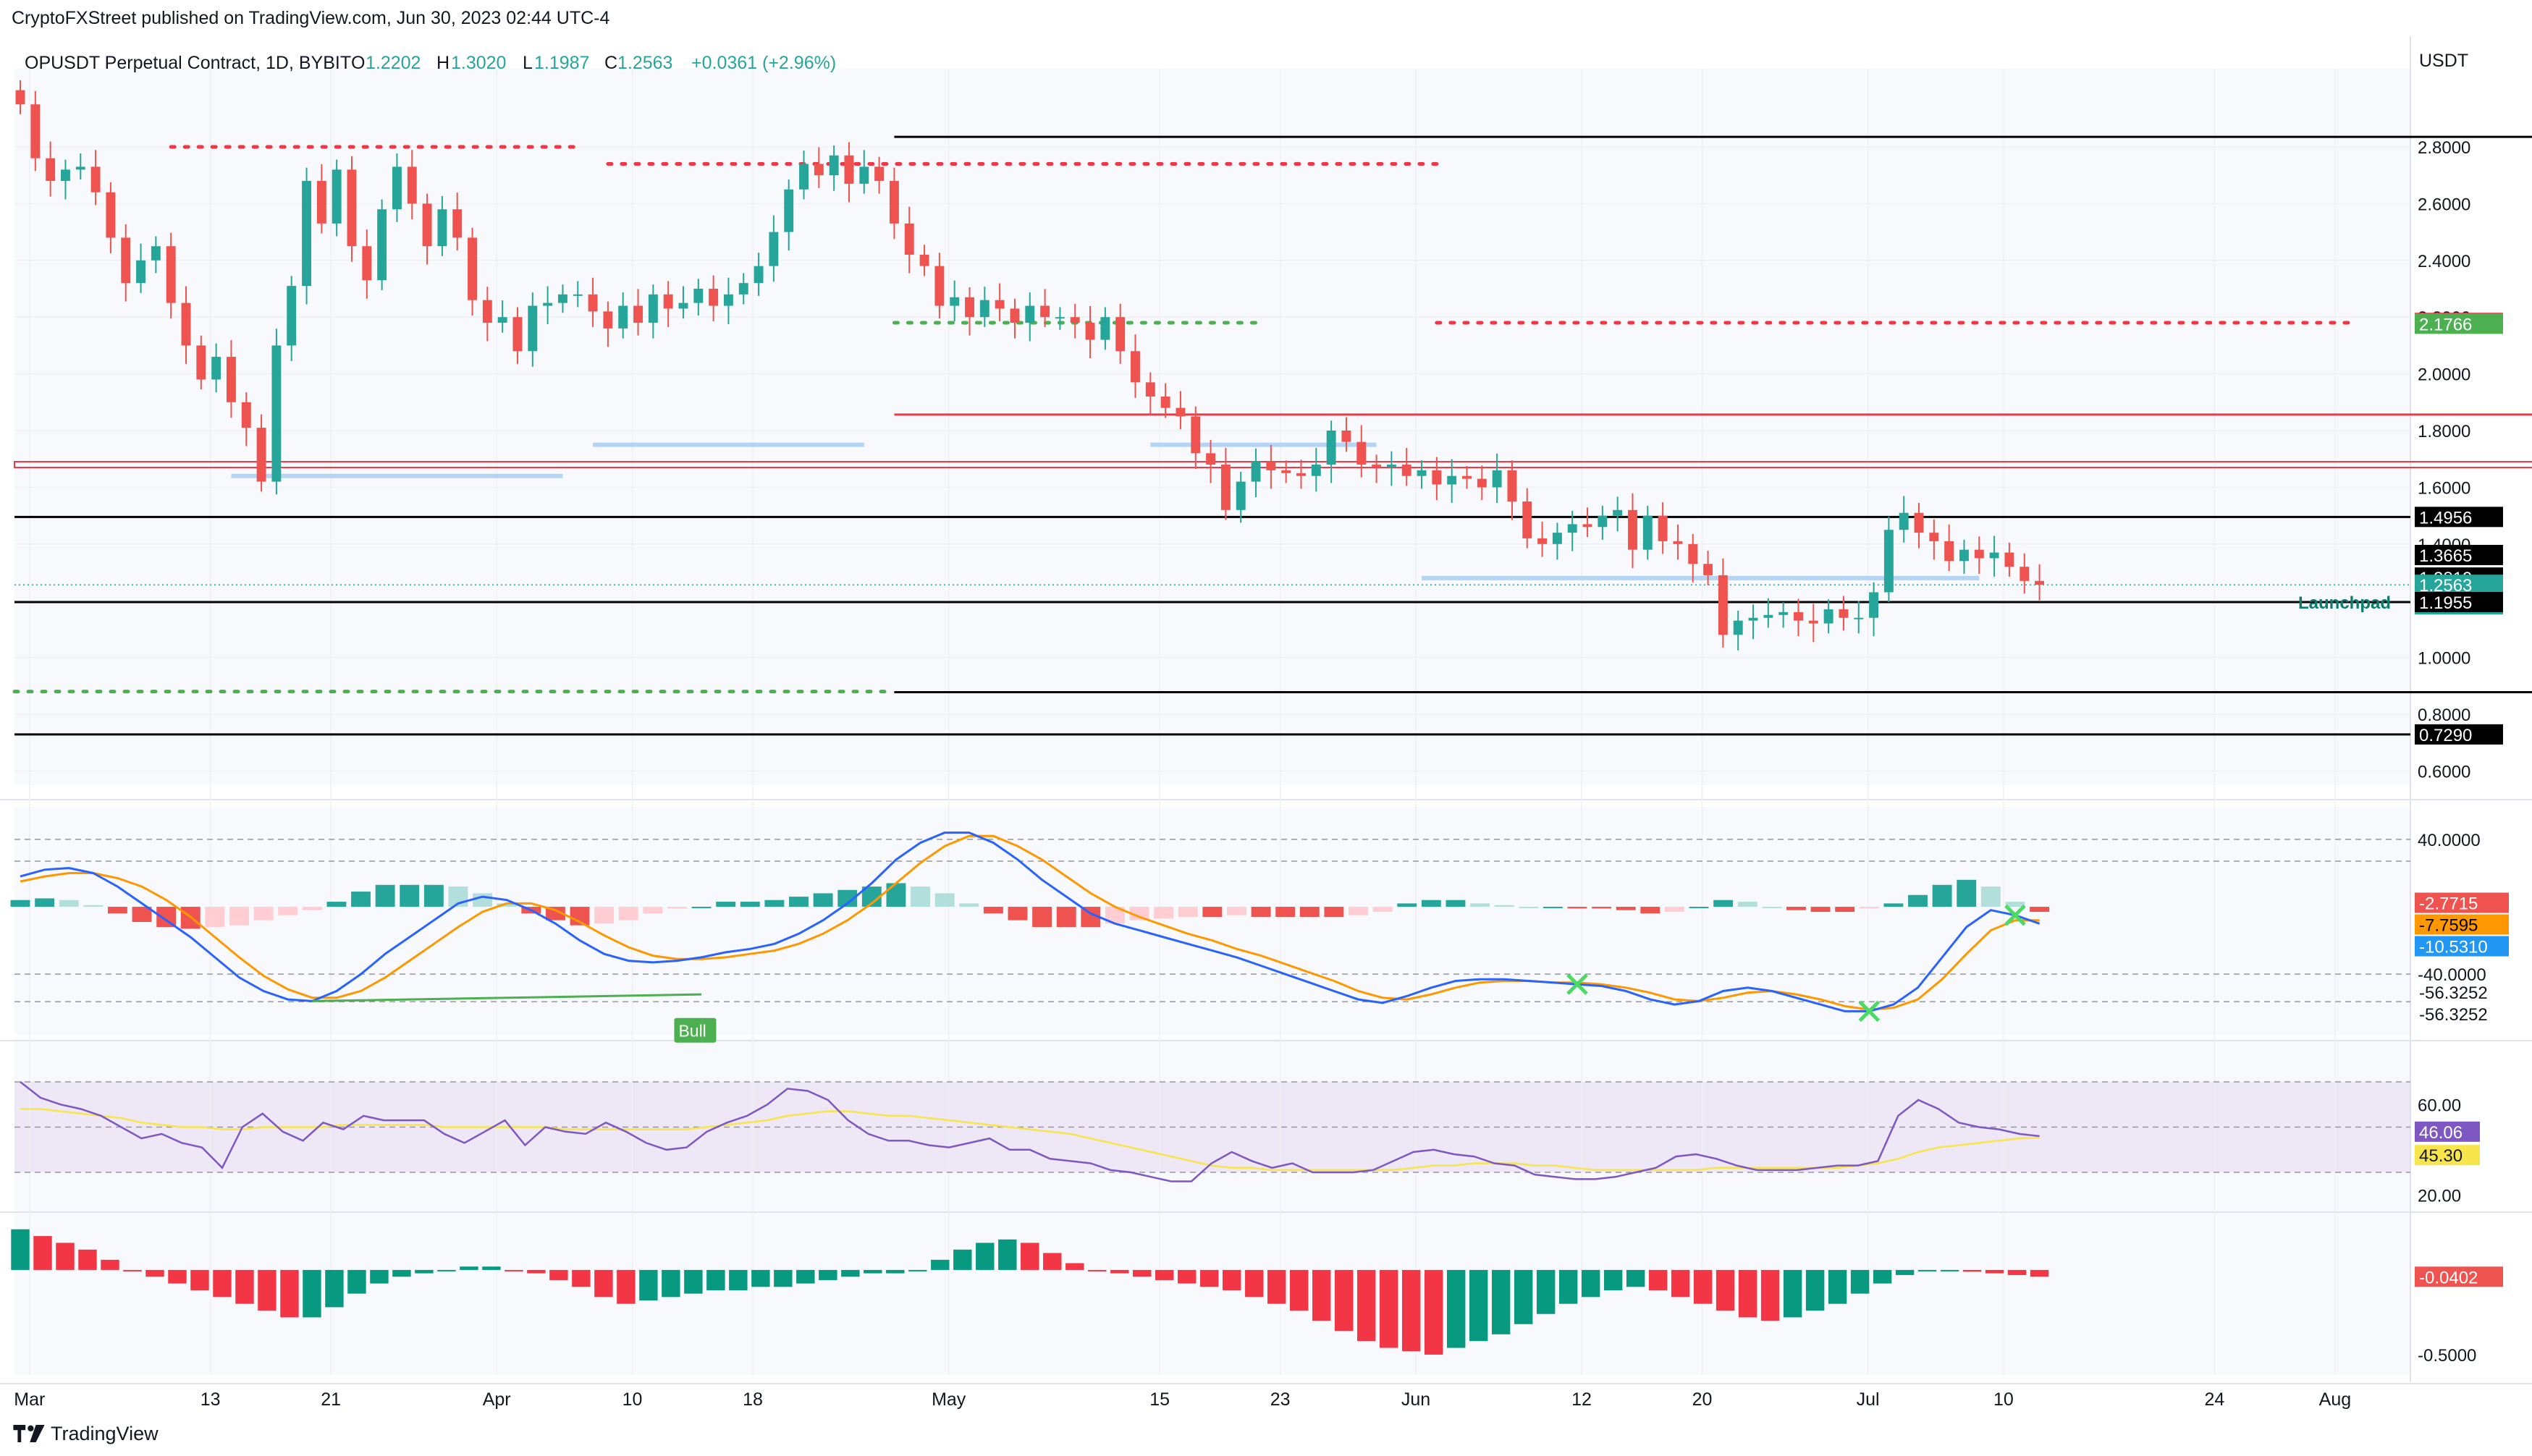 This screenshot has height=1456, width=2532. What do you see at coordinates (2444, 488) in the screenshot?
I see `price-tick-label: 1.6000` at bounding box center [2444, 488].